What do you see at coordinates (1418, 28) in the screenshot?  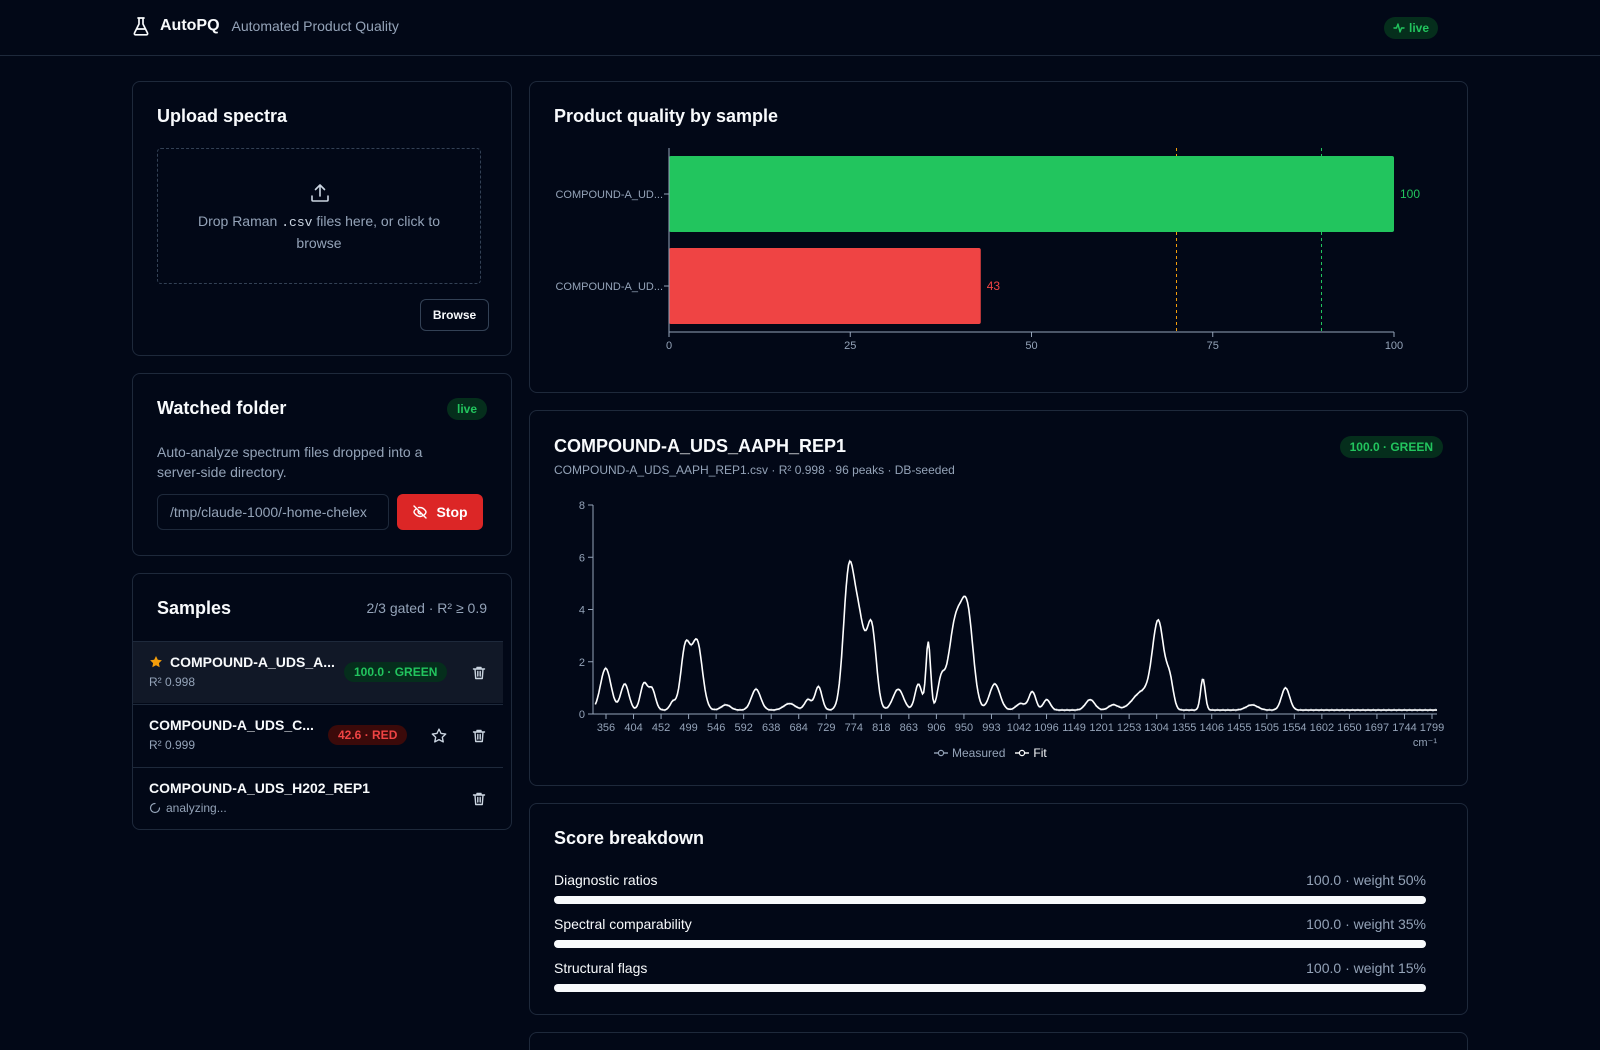 I see `live-label: live` at bounding box center [1418, 28].